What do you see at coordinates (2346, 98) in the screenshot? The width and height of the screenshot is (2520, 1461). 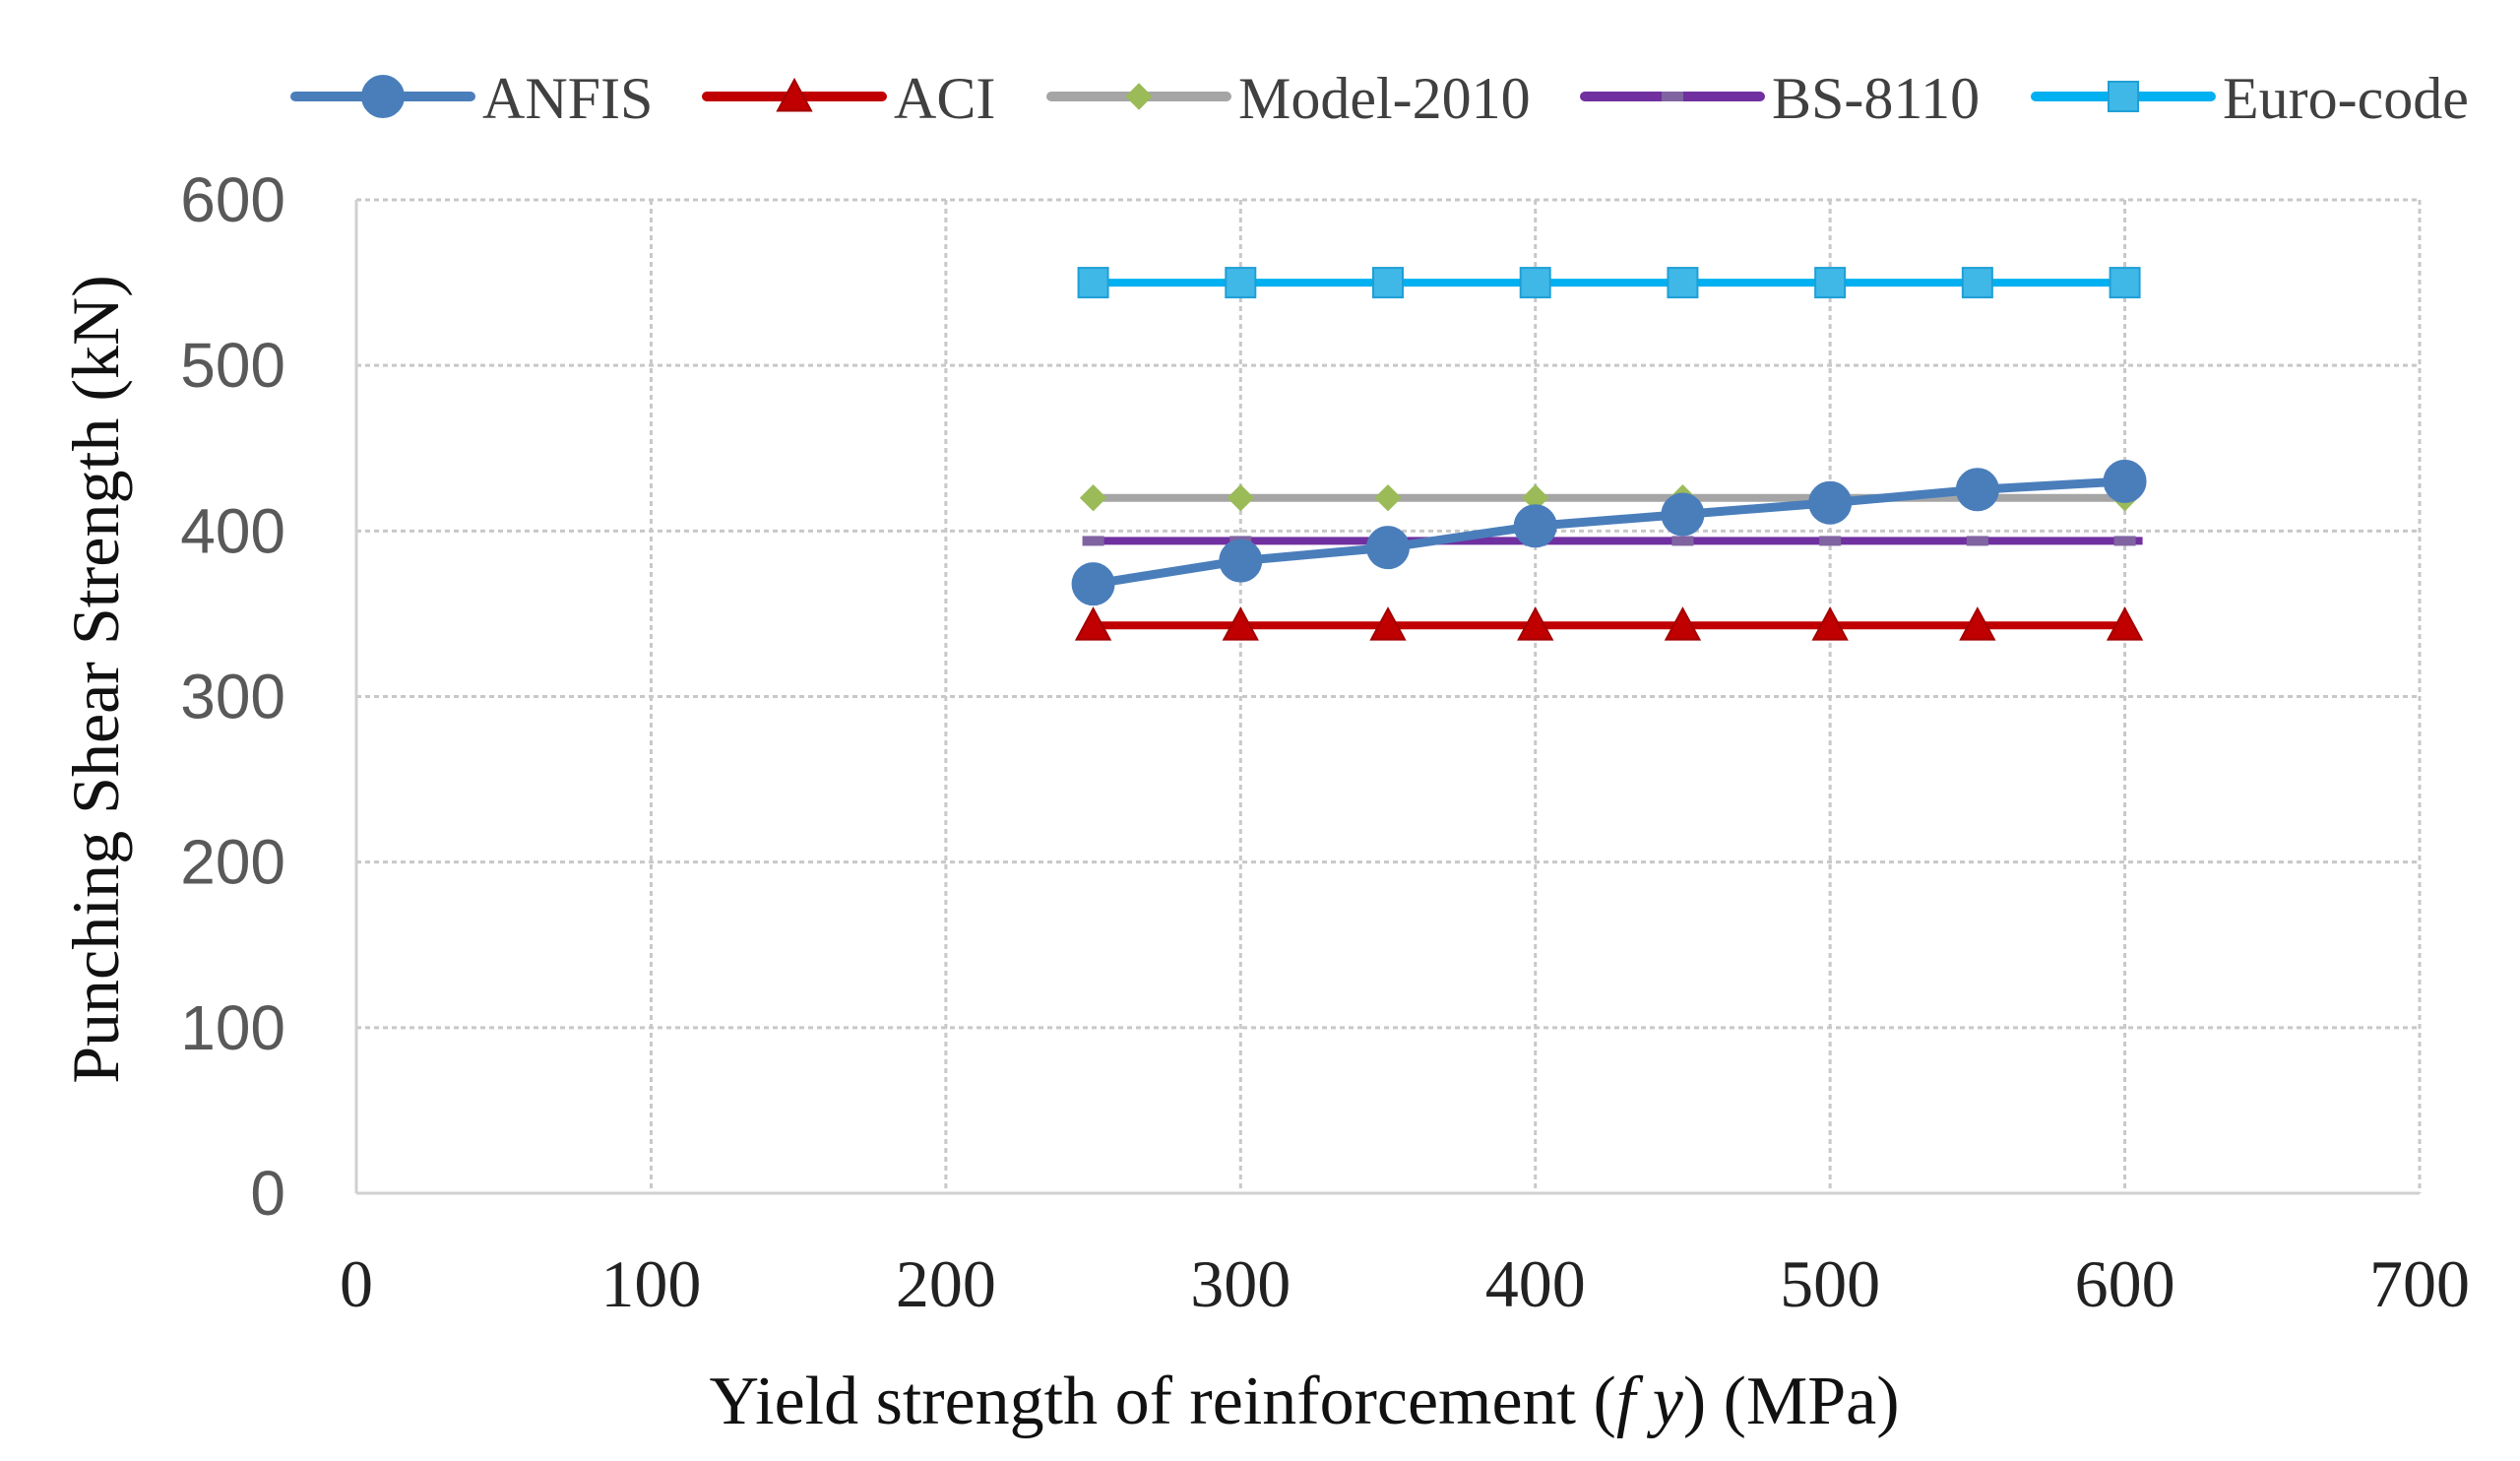 I see `legend-label-euro-code: Euro-code` at bounding box center [2346, 98].